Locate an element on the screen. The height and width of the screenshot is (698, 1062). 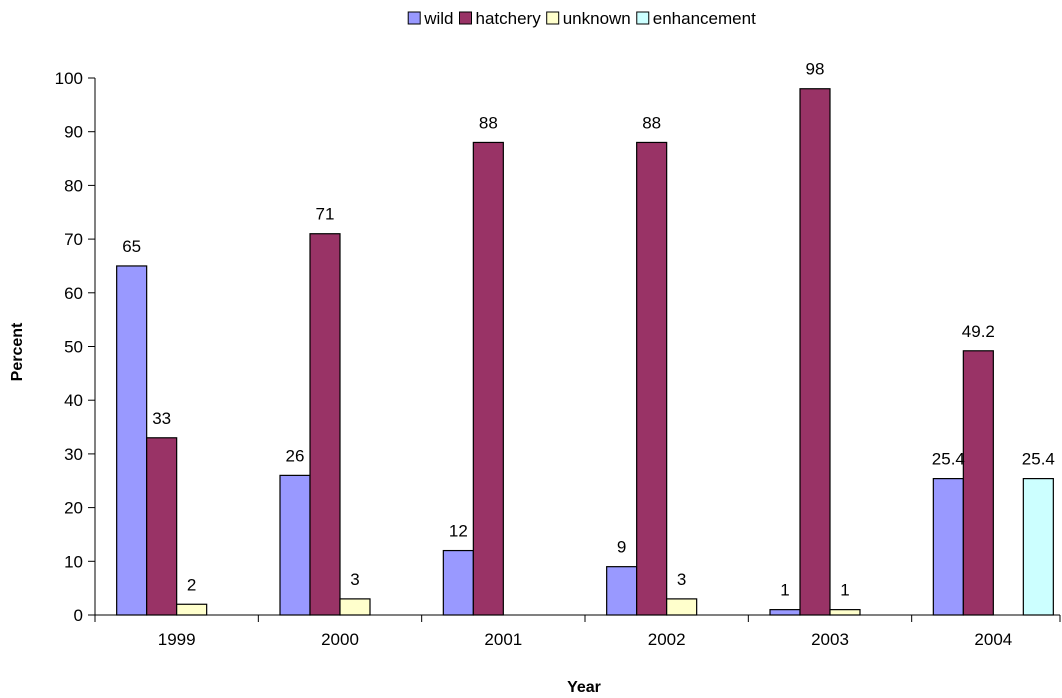
data-label-unknown-2000: 3 is located at coordinates (354, 579).